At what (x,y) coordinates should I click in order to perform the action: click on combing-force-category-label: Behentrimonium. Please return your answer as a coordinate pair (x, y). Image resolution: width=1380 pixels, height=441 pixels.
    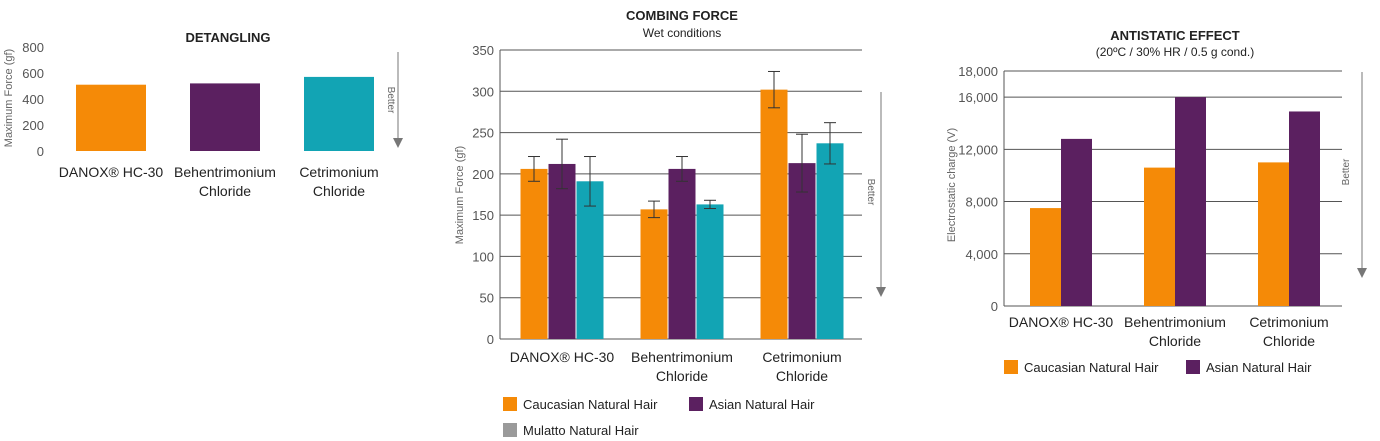
    Looking at the image, I should click on (682, 357).